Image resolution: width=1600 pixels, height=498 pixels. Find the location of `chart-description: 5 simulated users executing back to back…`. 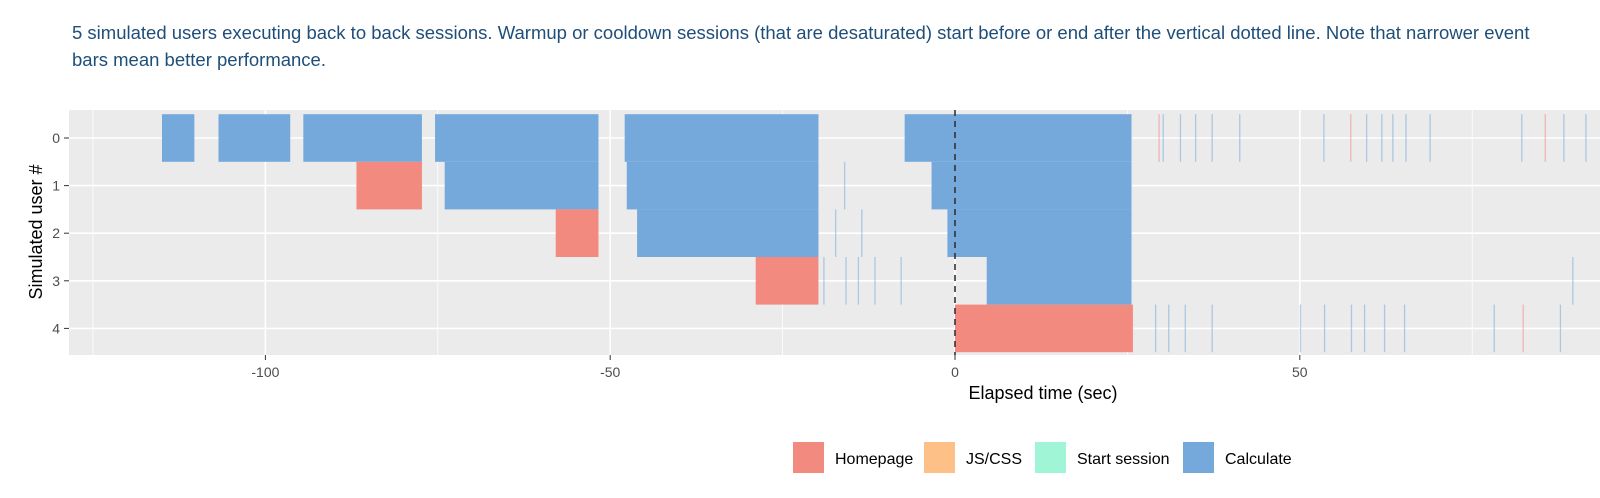

chart-description: 5 simulated users executing back to back… is located at coordinates (801, 46).